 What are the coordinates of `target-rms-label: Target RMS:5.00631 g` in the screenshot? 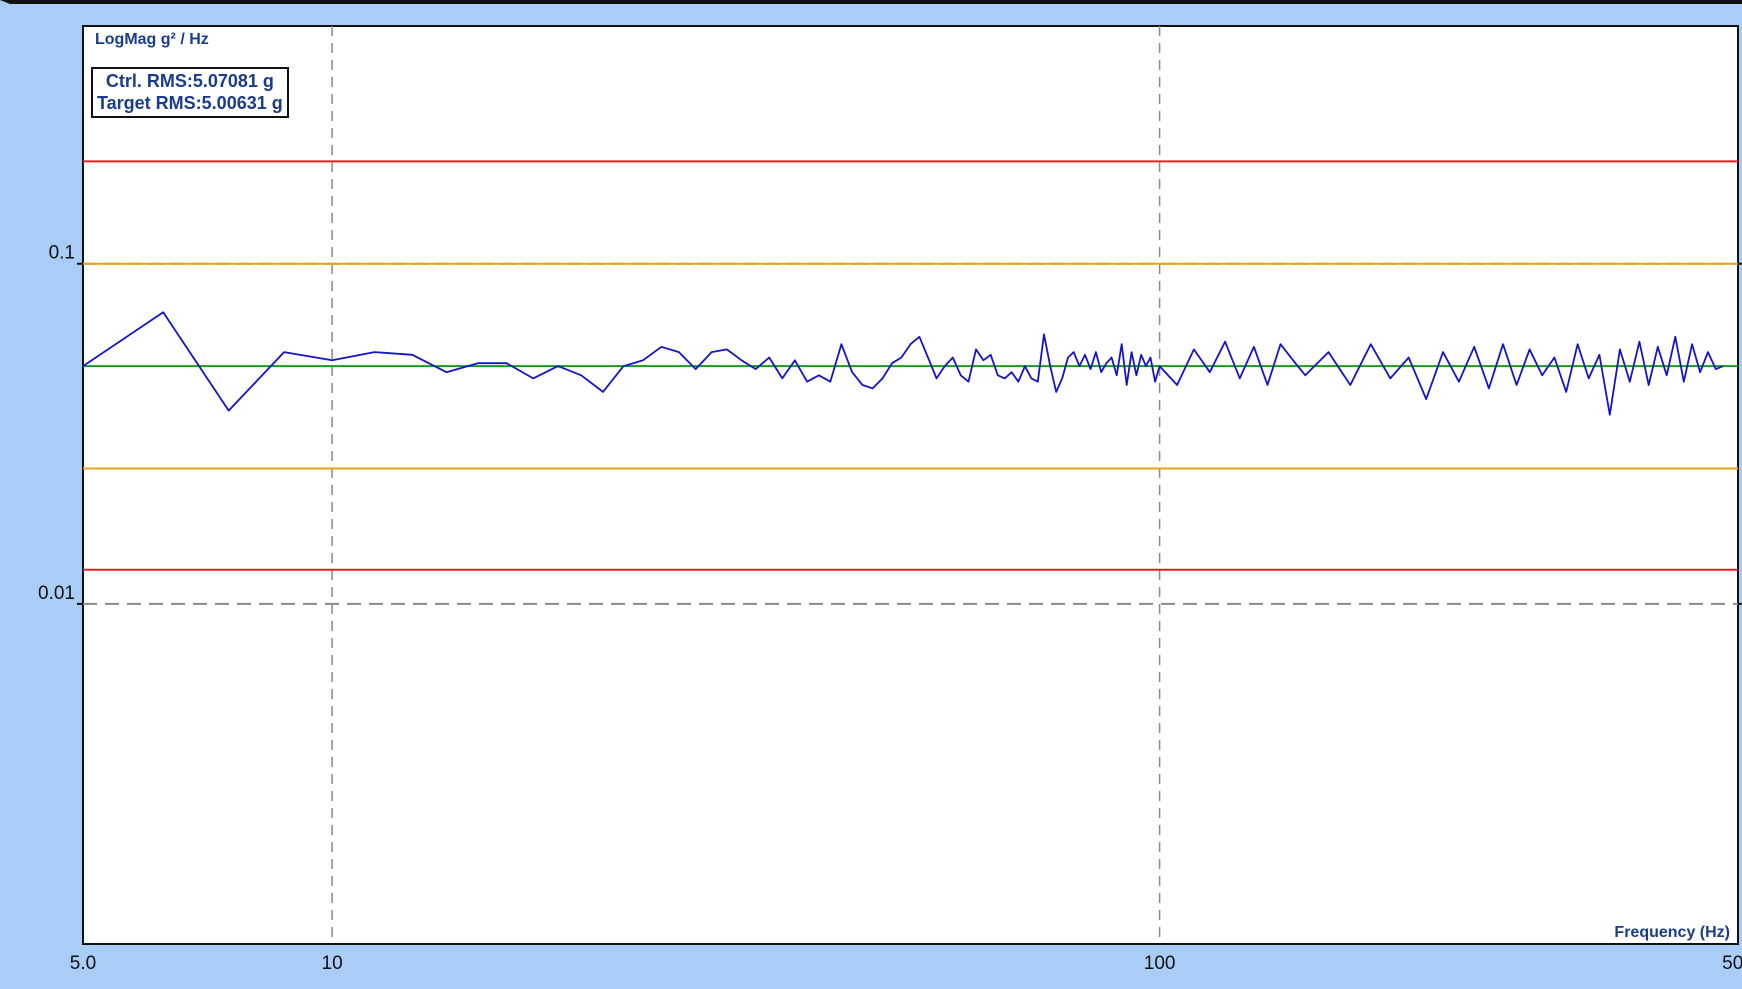 It's located at (190, 103).